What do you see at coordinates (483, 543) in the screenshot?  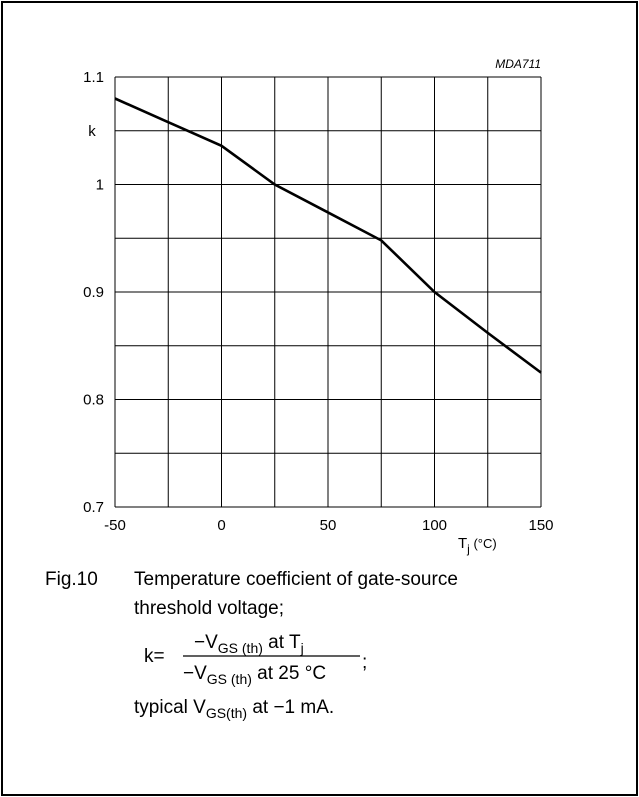 I see `x-label-unit: (°C)` at bounding box center [483, 543].